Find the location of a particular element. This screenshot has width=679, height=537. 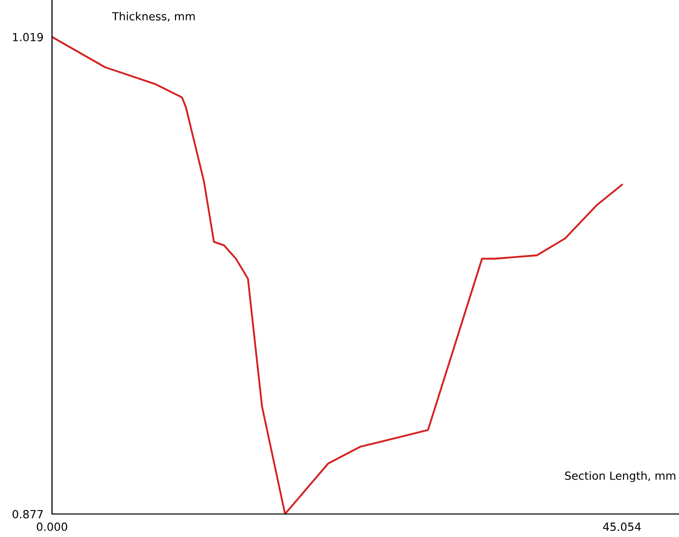

y-axis-title: Thickness, mm is located at coordinates (153, 17).